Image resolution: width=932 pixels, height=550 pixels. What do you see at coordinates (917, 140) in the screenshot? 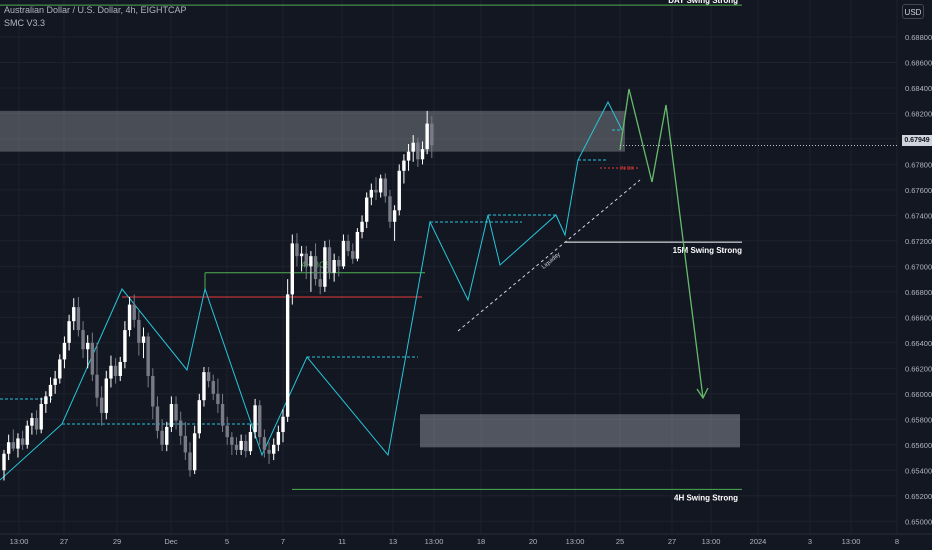
I see `current-price-tag: 0.67949` at bounding box center [917, 140].